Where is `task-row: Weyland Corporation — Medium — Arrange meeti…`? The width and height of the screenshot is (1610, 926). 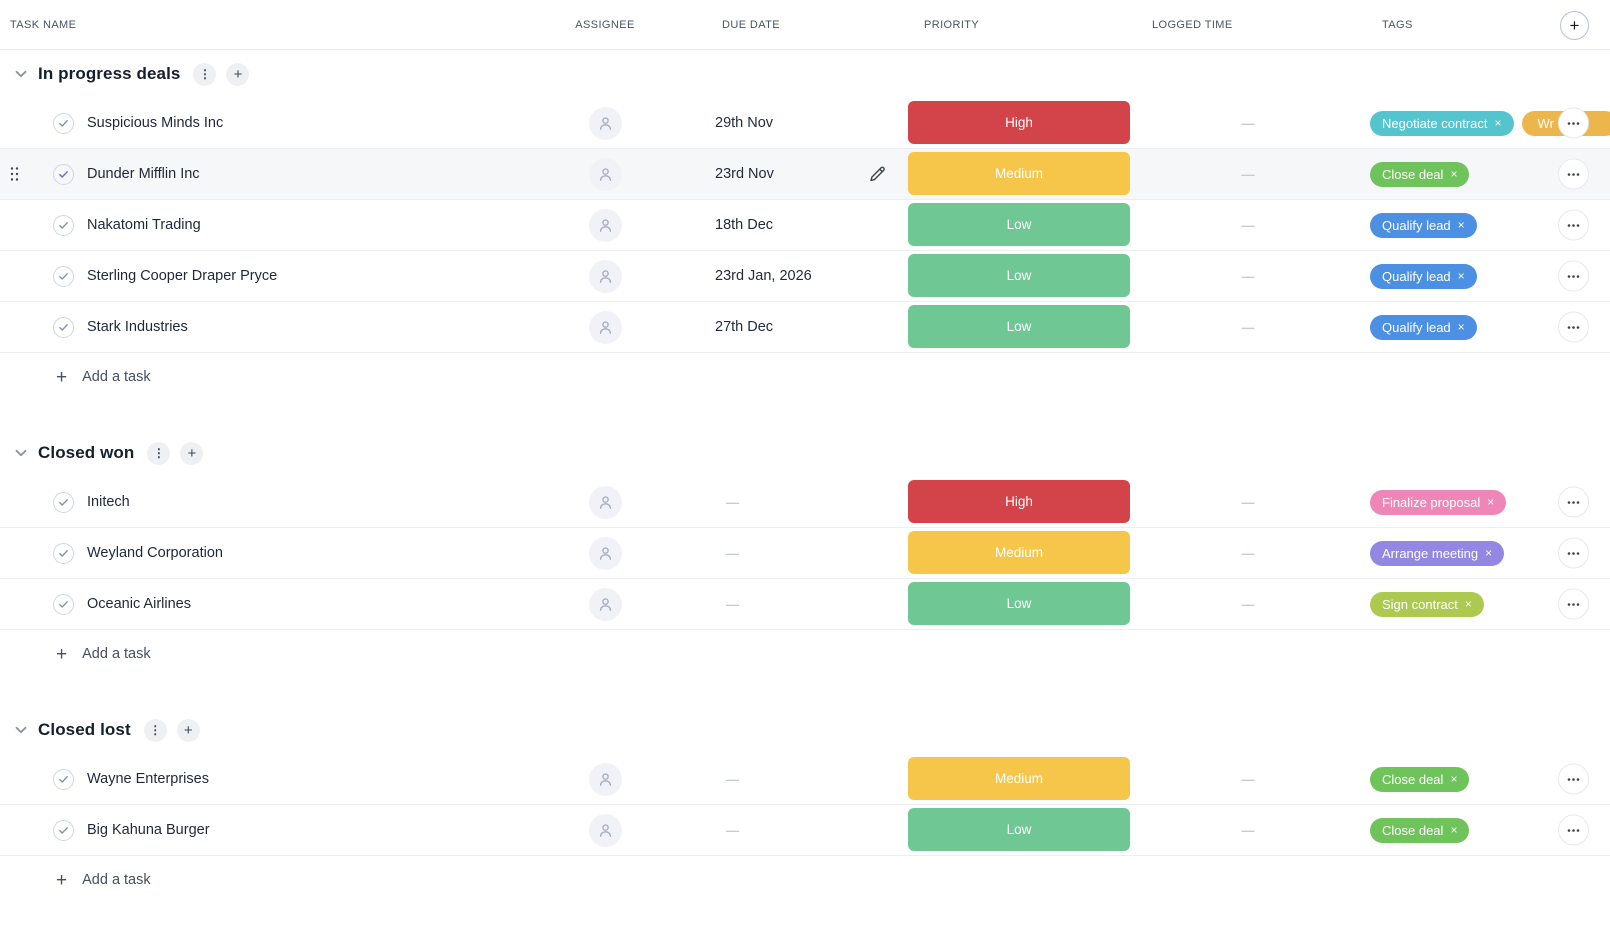 task-row: Weyland Corporation — Medium — Arrange meeti… is located at coordinates (805, 553).